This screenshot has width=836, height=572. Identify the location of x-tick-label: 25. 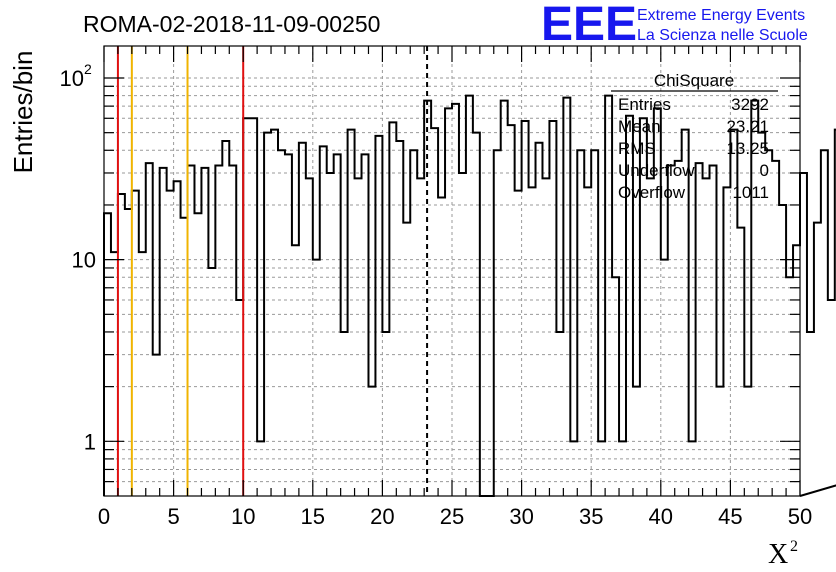
(452, 516).